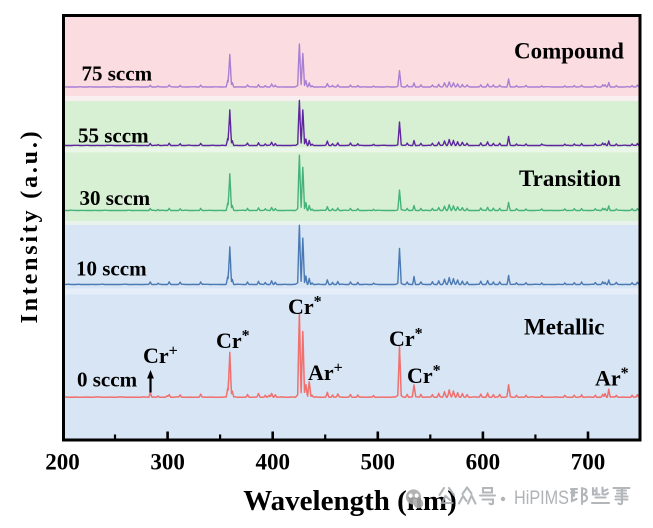  I want to click on svg-text: 75 sccm, so click(117, 74).